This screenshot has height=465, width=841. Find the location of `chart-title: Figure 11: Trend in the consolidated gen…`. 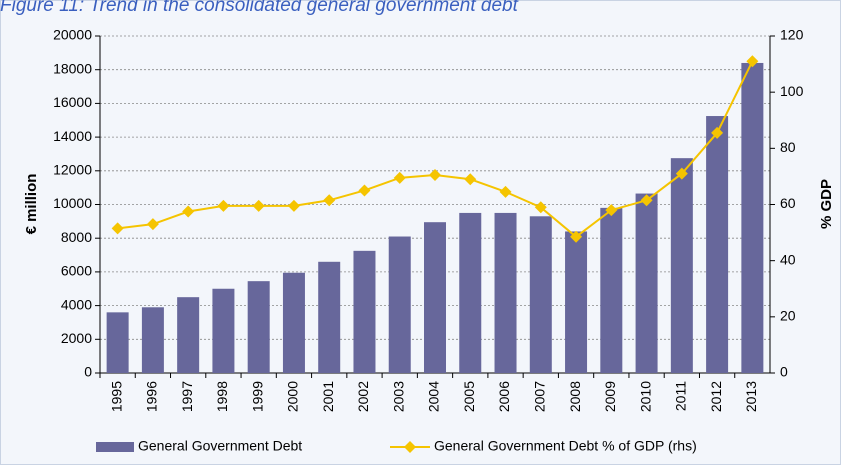

chart-title: Figure 11: Trend in the consolidated gen… is located at coordinates (259, 8).